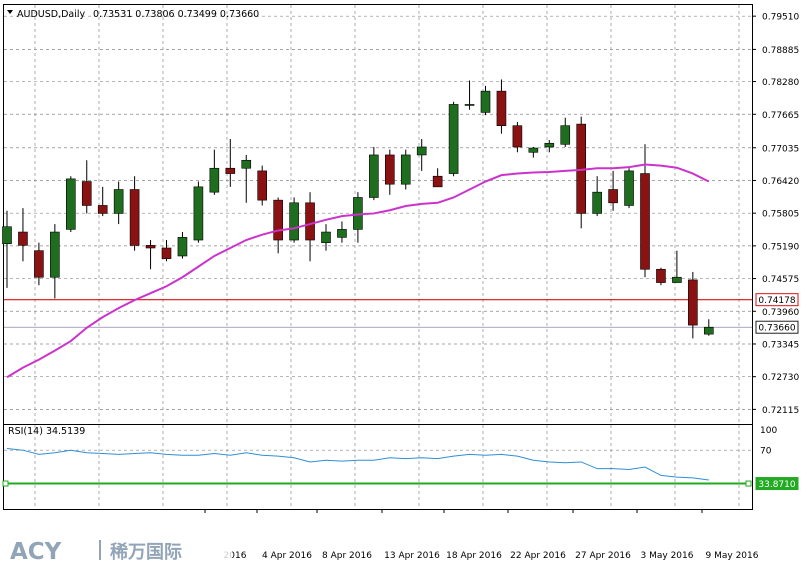 The image size is (804, 572). Describe the element at coordinates (780, 182) in the screenshot. I see `y-tick-label: 0.76420` at that location.